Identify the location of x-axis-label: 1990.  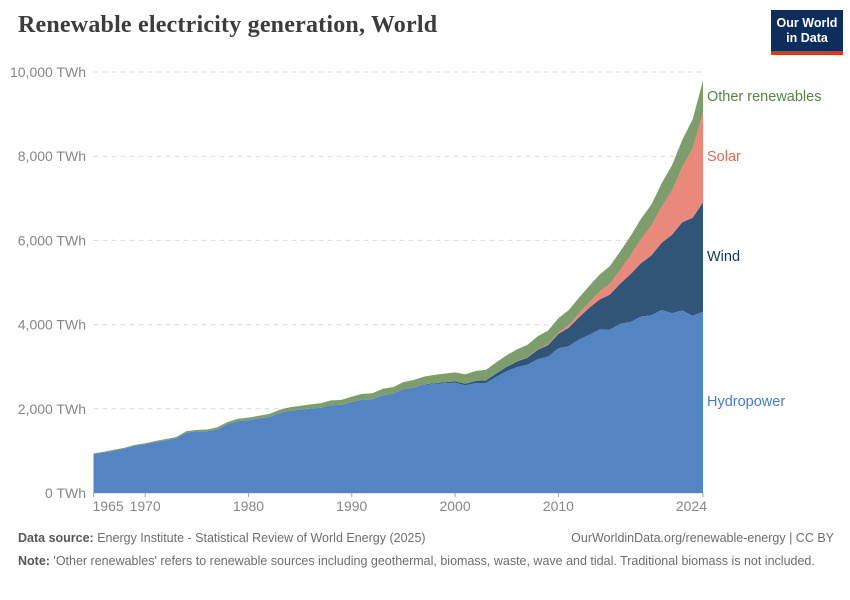
(351, 506).